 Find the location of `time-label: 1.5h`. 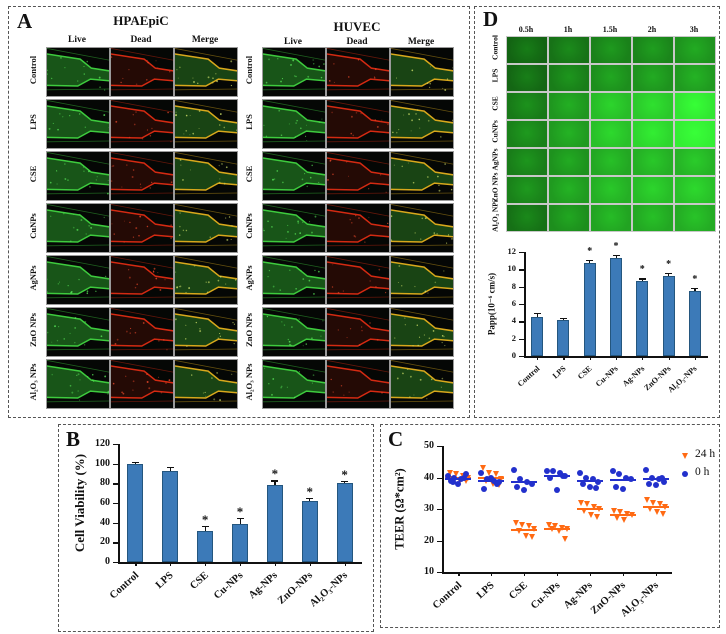

time-label: 1.5h is located at coordinates (610, 29).